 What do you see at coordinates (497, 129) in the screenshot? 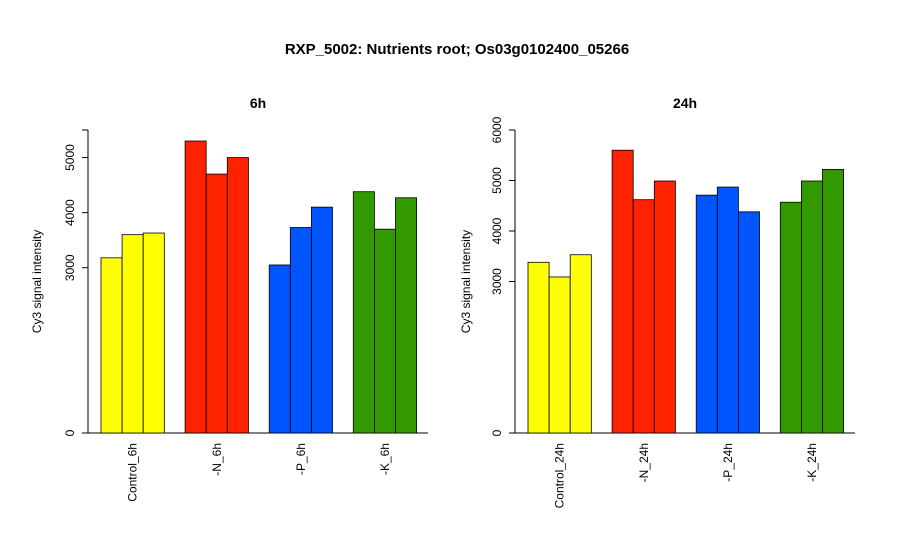
I see `y-tick-label: 6000` at bounding box center [497, 129].